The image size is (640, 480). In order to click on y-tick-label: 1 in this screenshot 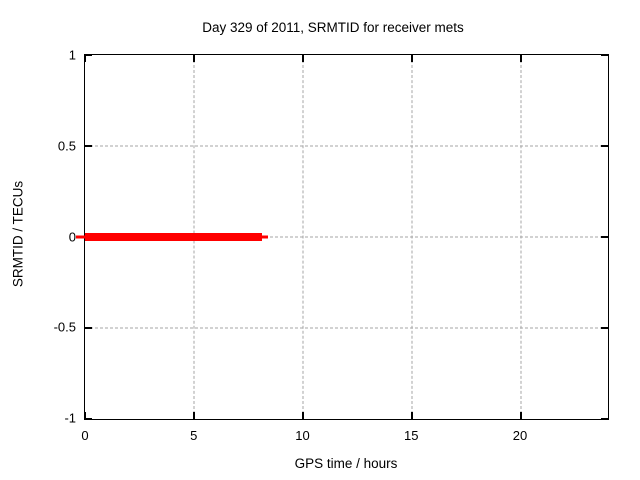, I will do `click(72, 55)`.